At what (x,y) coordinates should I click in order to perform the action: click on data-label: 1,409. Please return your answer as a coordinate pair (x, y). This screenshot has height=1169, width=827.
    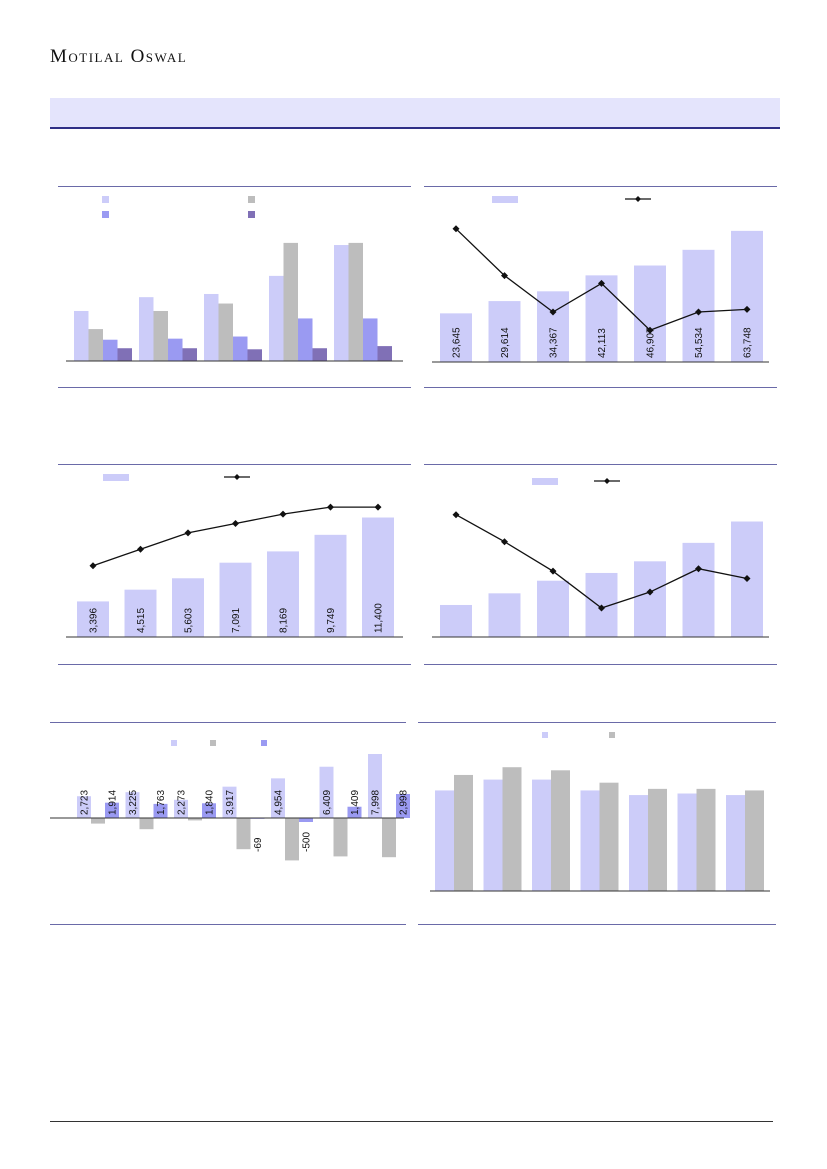
    Looking at the image, I should click on (355, 802).